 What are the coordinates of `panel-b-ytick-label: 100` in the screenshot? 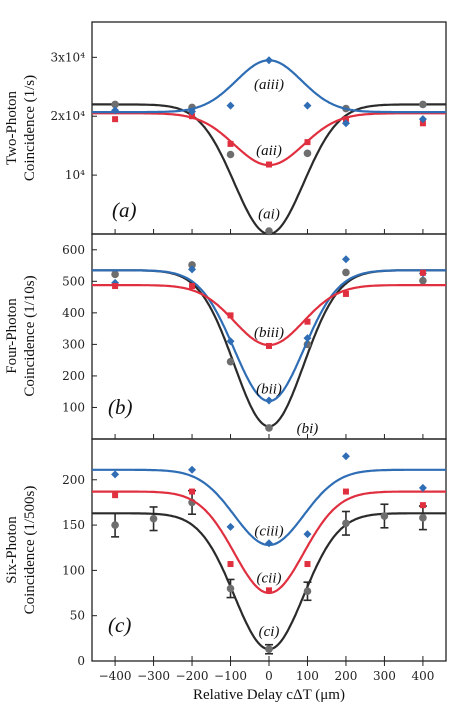 It's located at (73, 407).